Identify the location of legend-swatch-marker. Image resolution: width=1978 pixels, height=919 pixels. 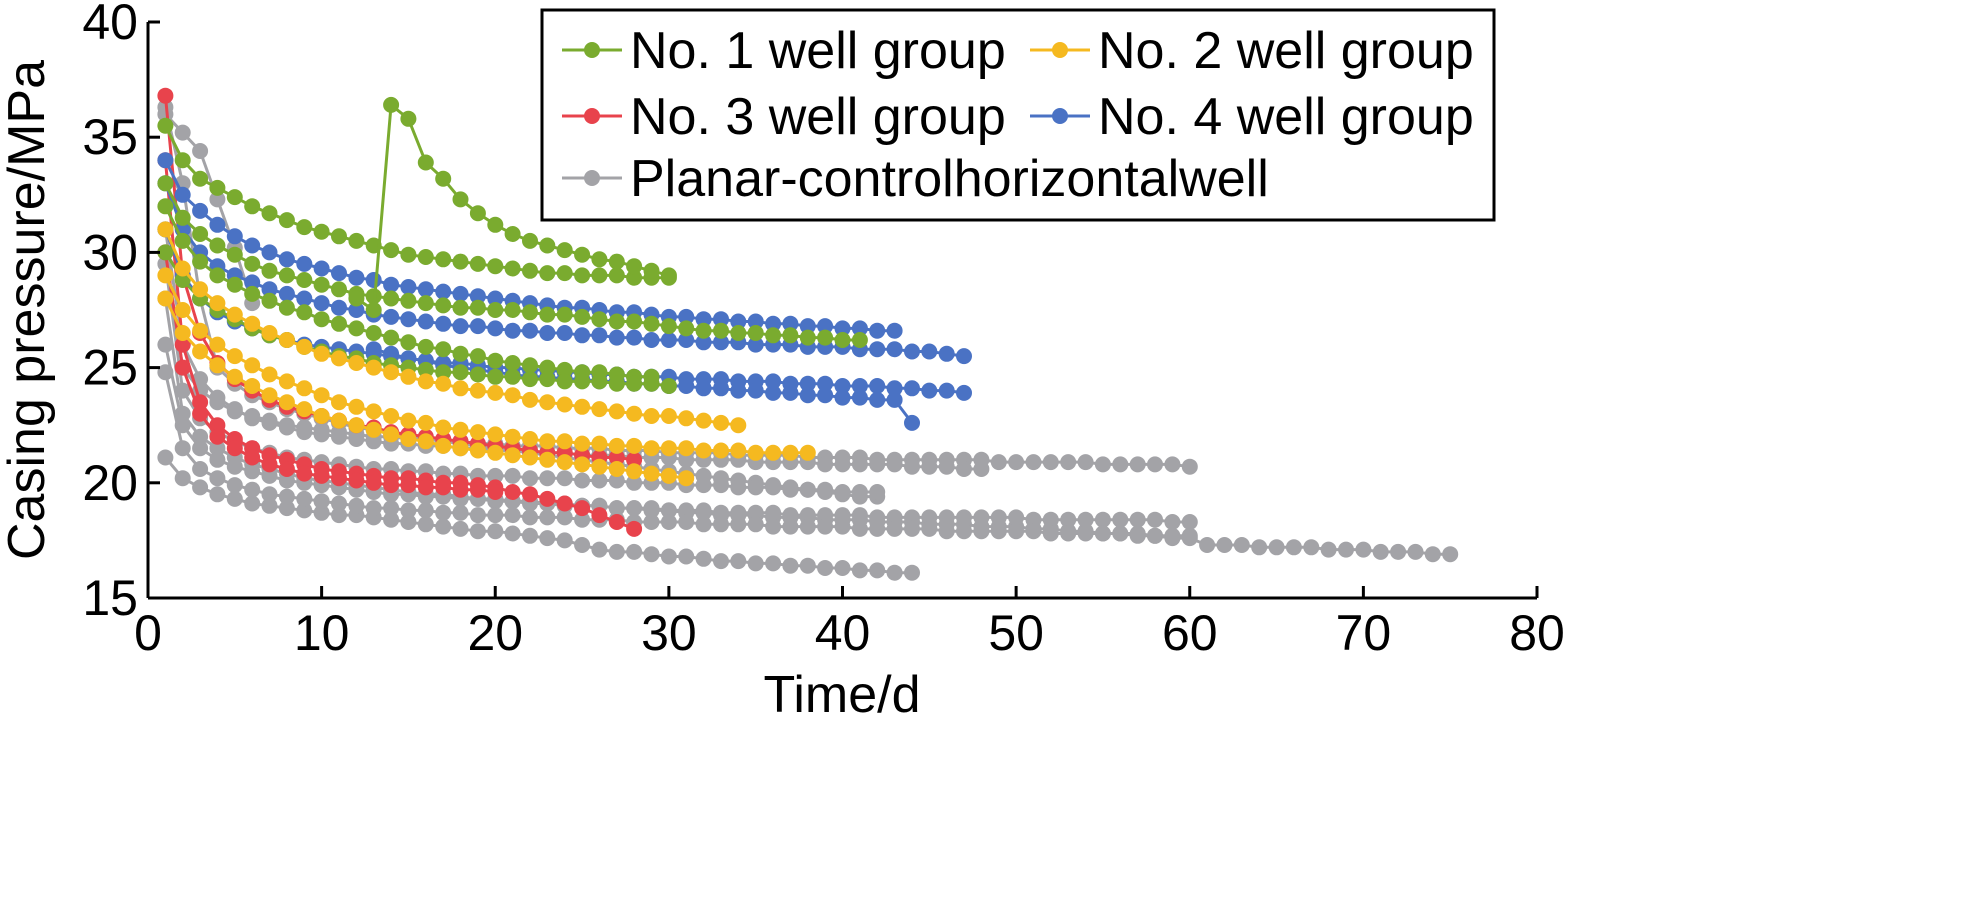
(1060, 116).